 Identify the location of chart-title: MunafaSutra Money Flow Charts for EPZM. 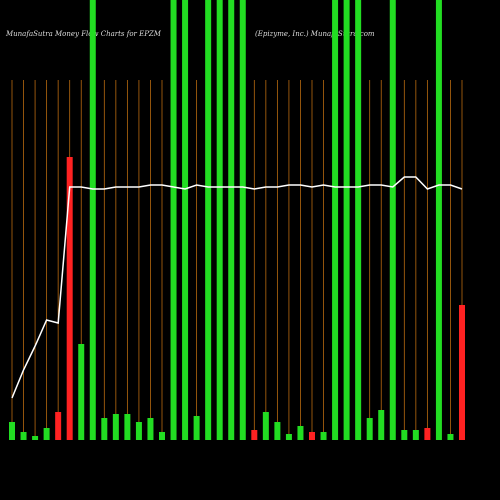
(83, 34).